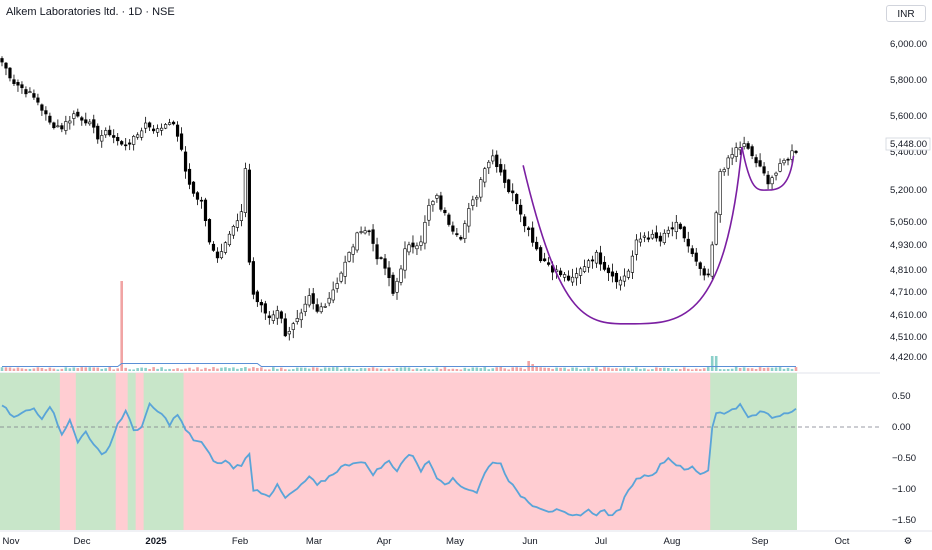 This screenshot has height=550, width=932. What do you see at coordinates (908, 144) in the screenshot?
I see `current-price-marker` at bounding box center [908, 144].